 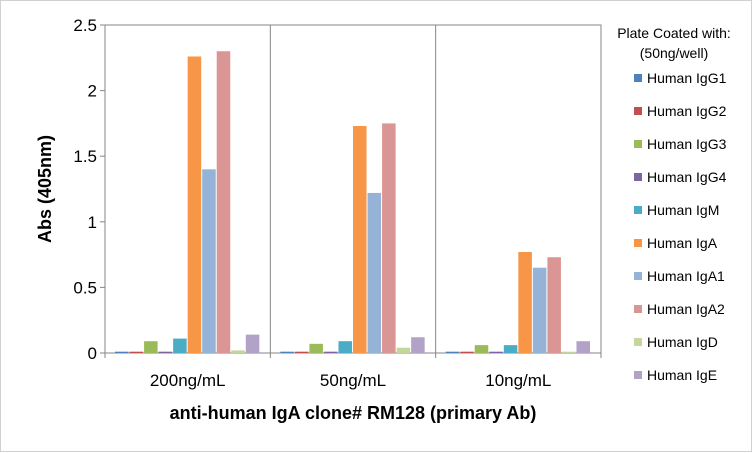 What do you see at coordinates (353, 413) in the screenshot?
I see `x-axis-title: anti-human IgA clone# RM128 (primary Ab)` at bounding box center [353, 413].